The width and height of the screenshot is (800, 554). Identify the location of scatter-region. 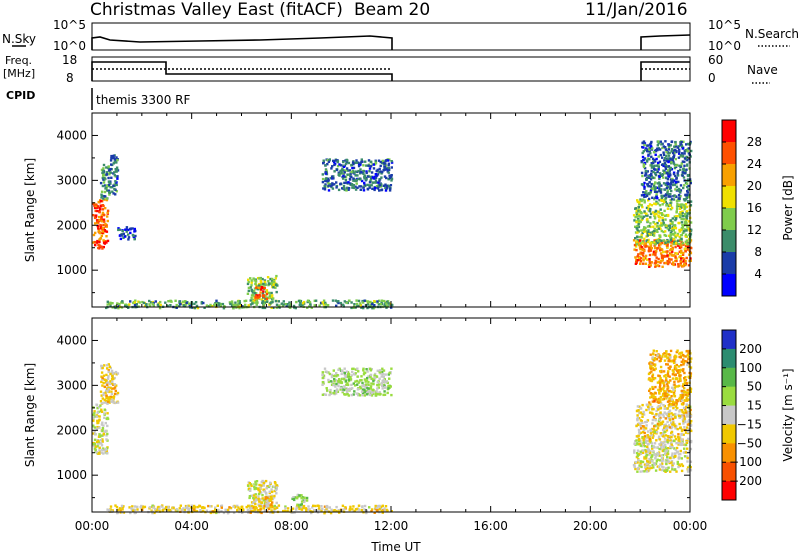
(249, 509).